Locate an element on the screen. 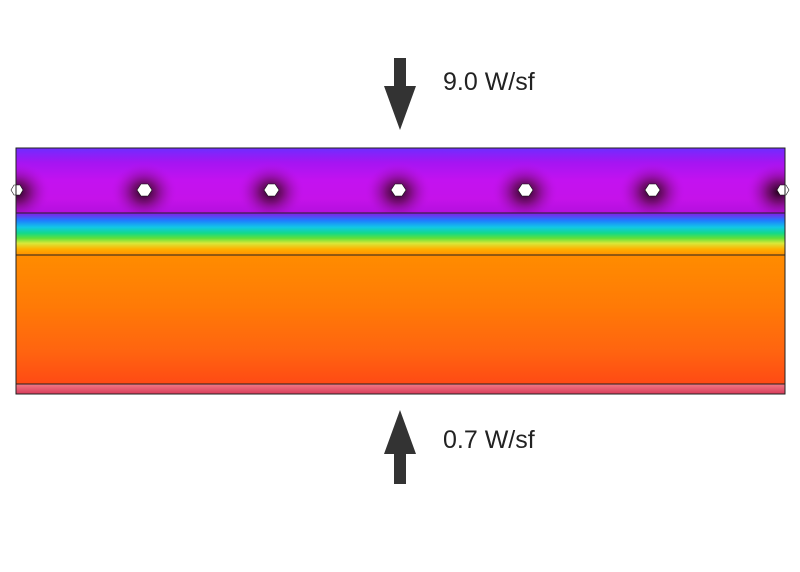 Image resolution: width=800 pixels, height=572 pixels. bottom-heat-flux-label: 0.7 W/sf is located at coordinates (489, 440).